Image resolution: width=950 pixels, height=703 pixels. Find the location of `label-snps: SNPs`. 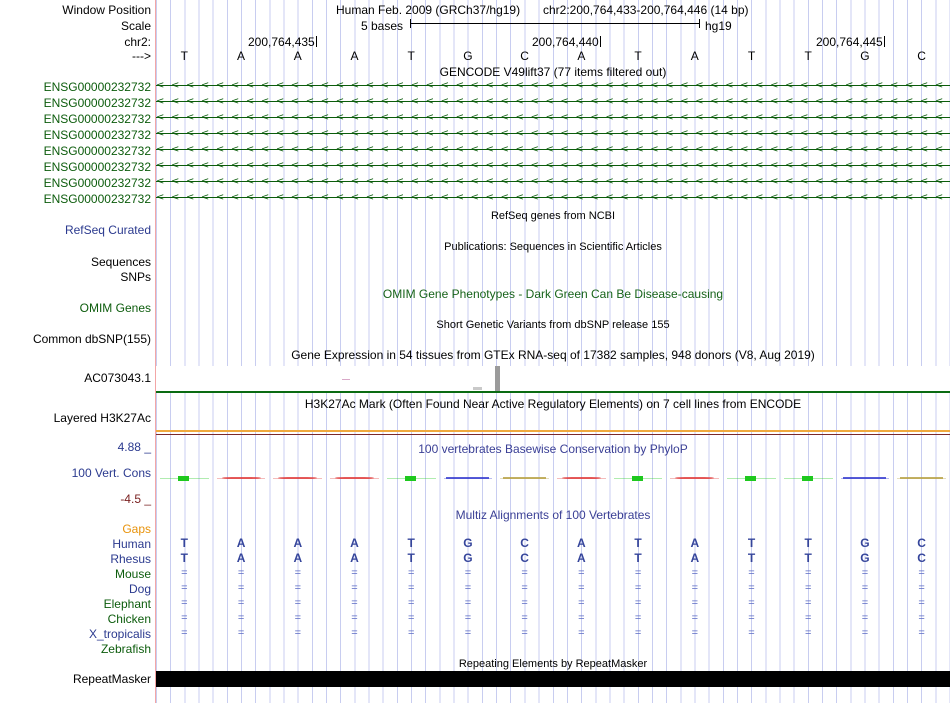

label-snps: SNPs is located at coordinates (135, 277).